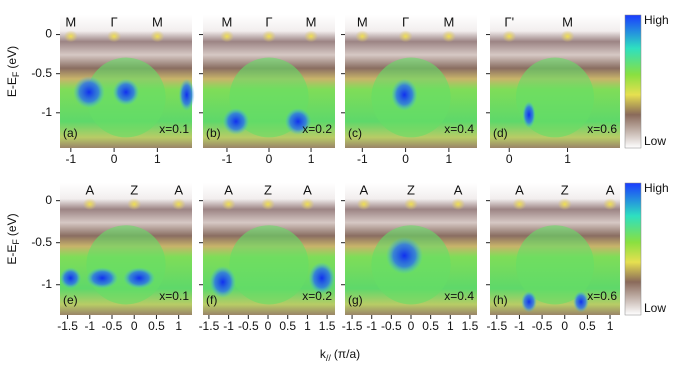 The image size is (688, 372). I want to click on label-part: E-E, so click(12, 255).